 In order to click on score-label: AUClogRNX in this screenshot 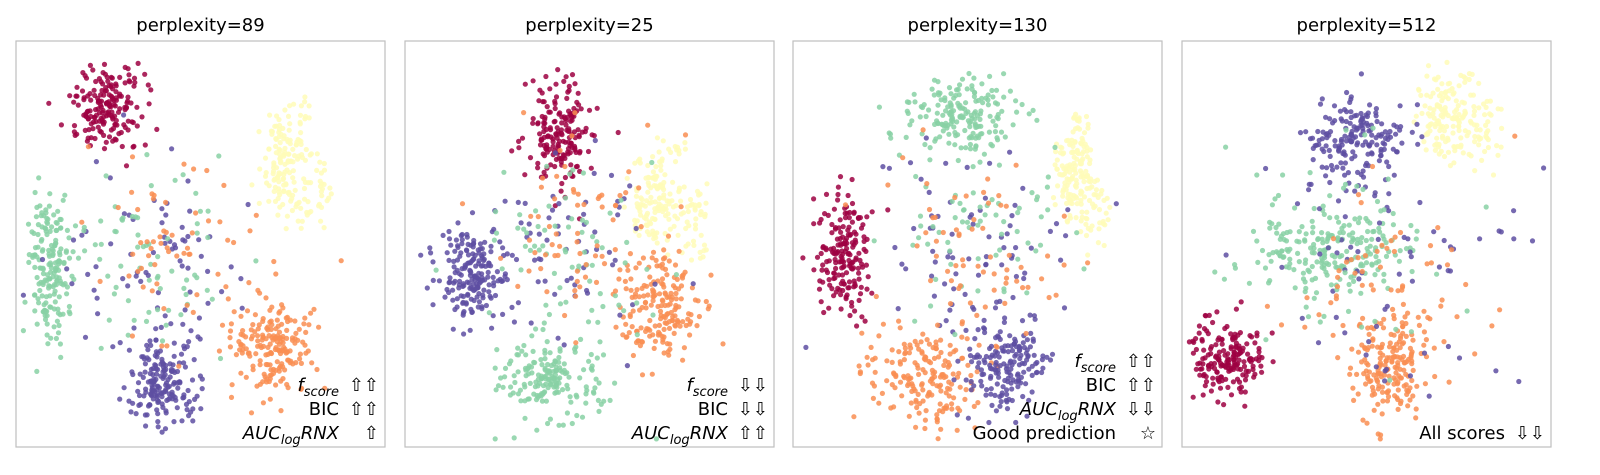, I will do `click(291, 435)`.